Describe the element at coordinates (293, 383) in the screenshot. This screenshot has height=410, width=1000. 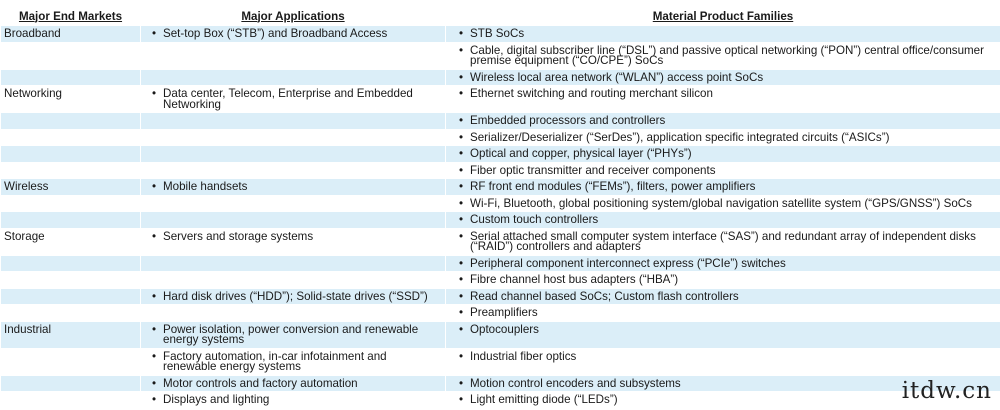
I see `application-cell: • Motor controls and factory automation` at that location.